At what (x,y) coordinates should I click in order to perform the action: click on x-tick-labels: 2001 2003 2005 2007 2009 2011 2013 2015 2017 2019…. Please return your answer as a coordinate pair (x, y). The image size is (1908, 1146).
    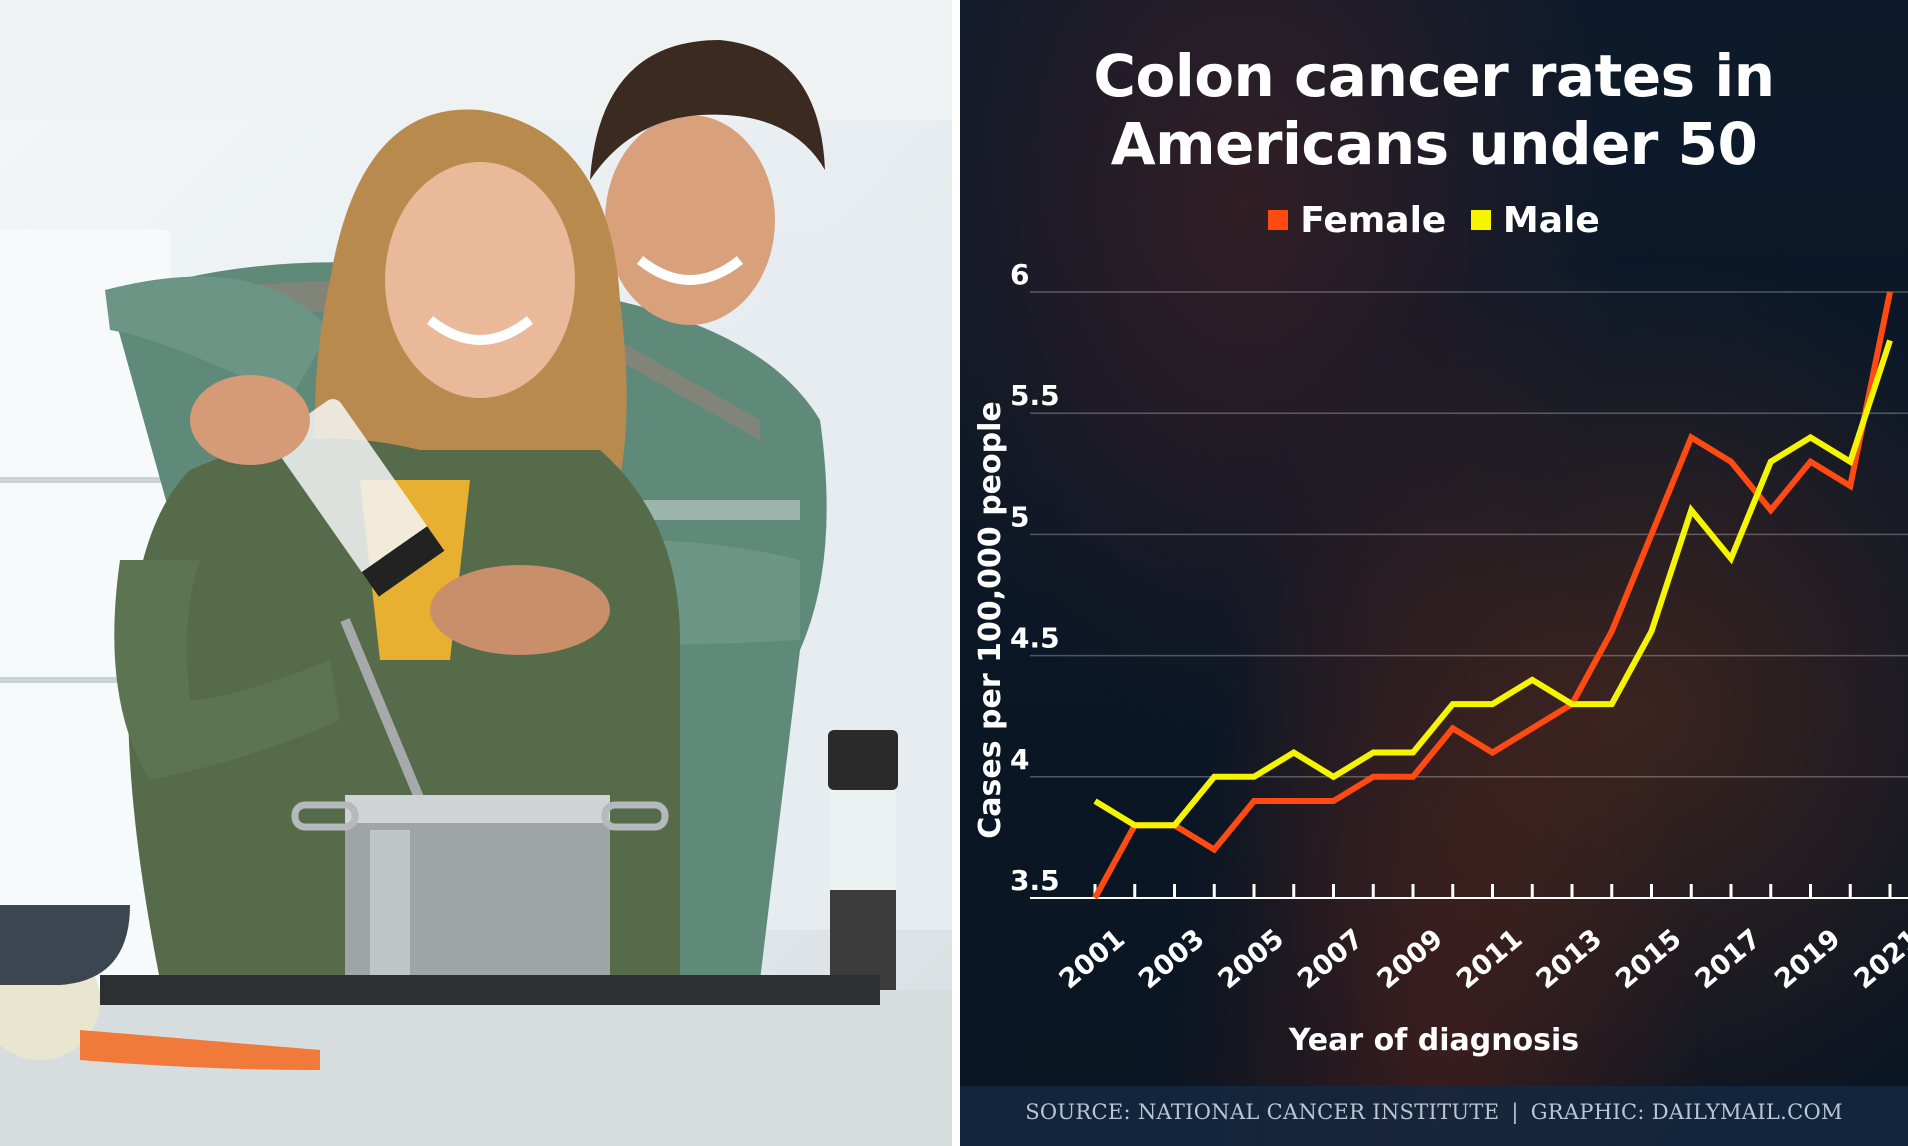
    Looking at the image, I should click on (1481, 959).